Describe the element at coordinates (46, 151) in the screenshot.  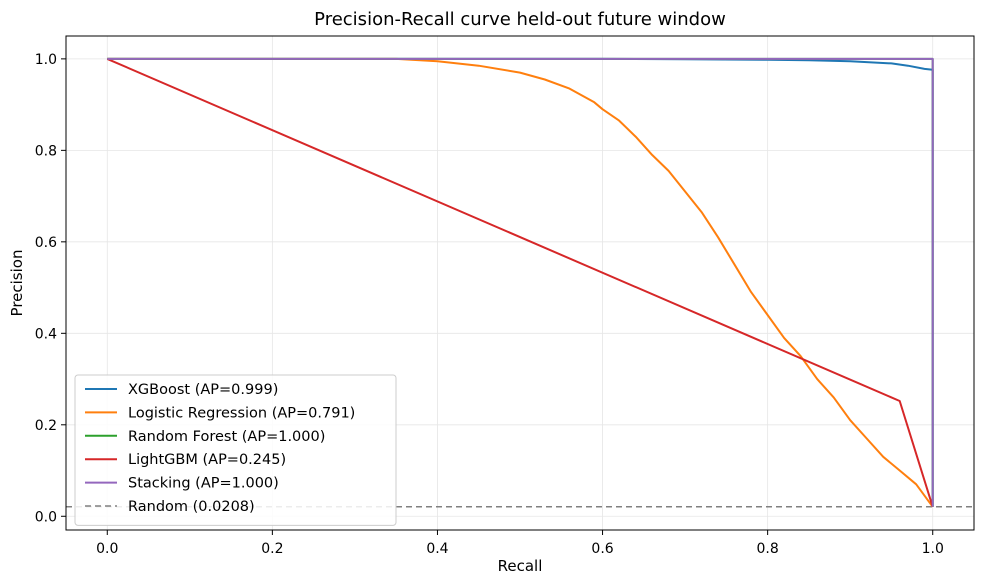
I see `y-tick-label: 0.8` at that location.